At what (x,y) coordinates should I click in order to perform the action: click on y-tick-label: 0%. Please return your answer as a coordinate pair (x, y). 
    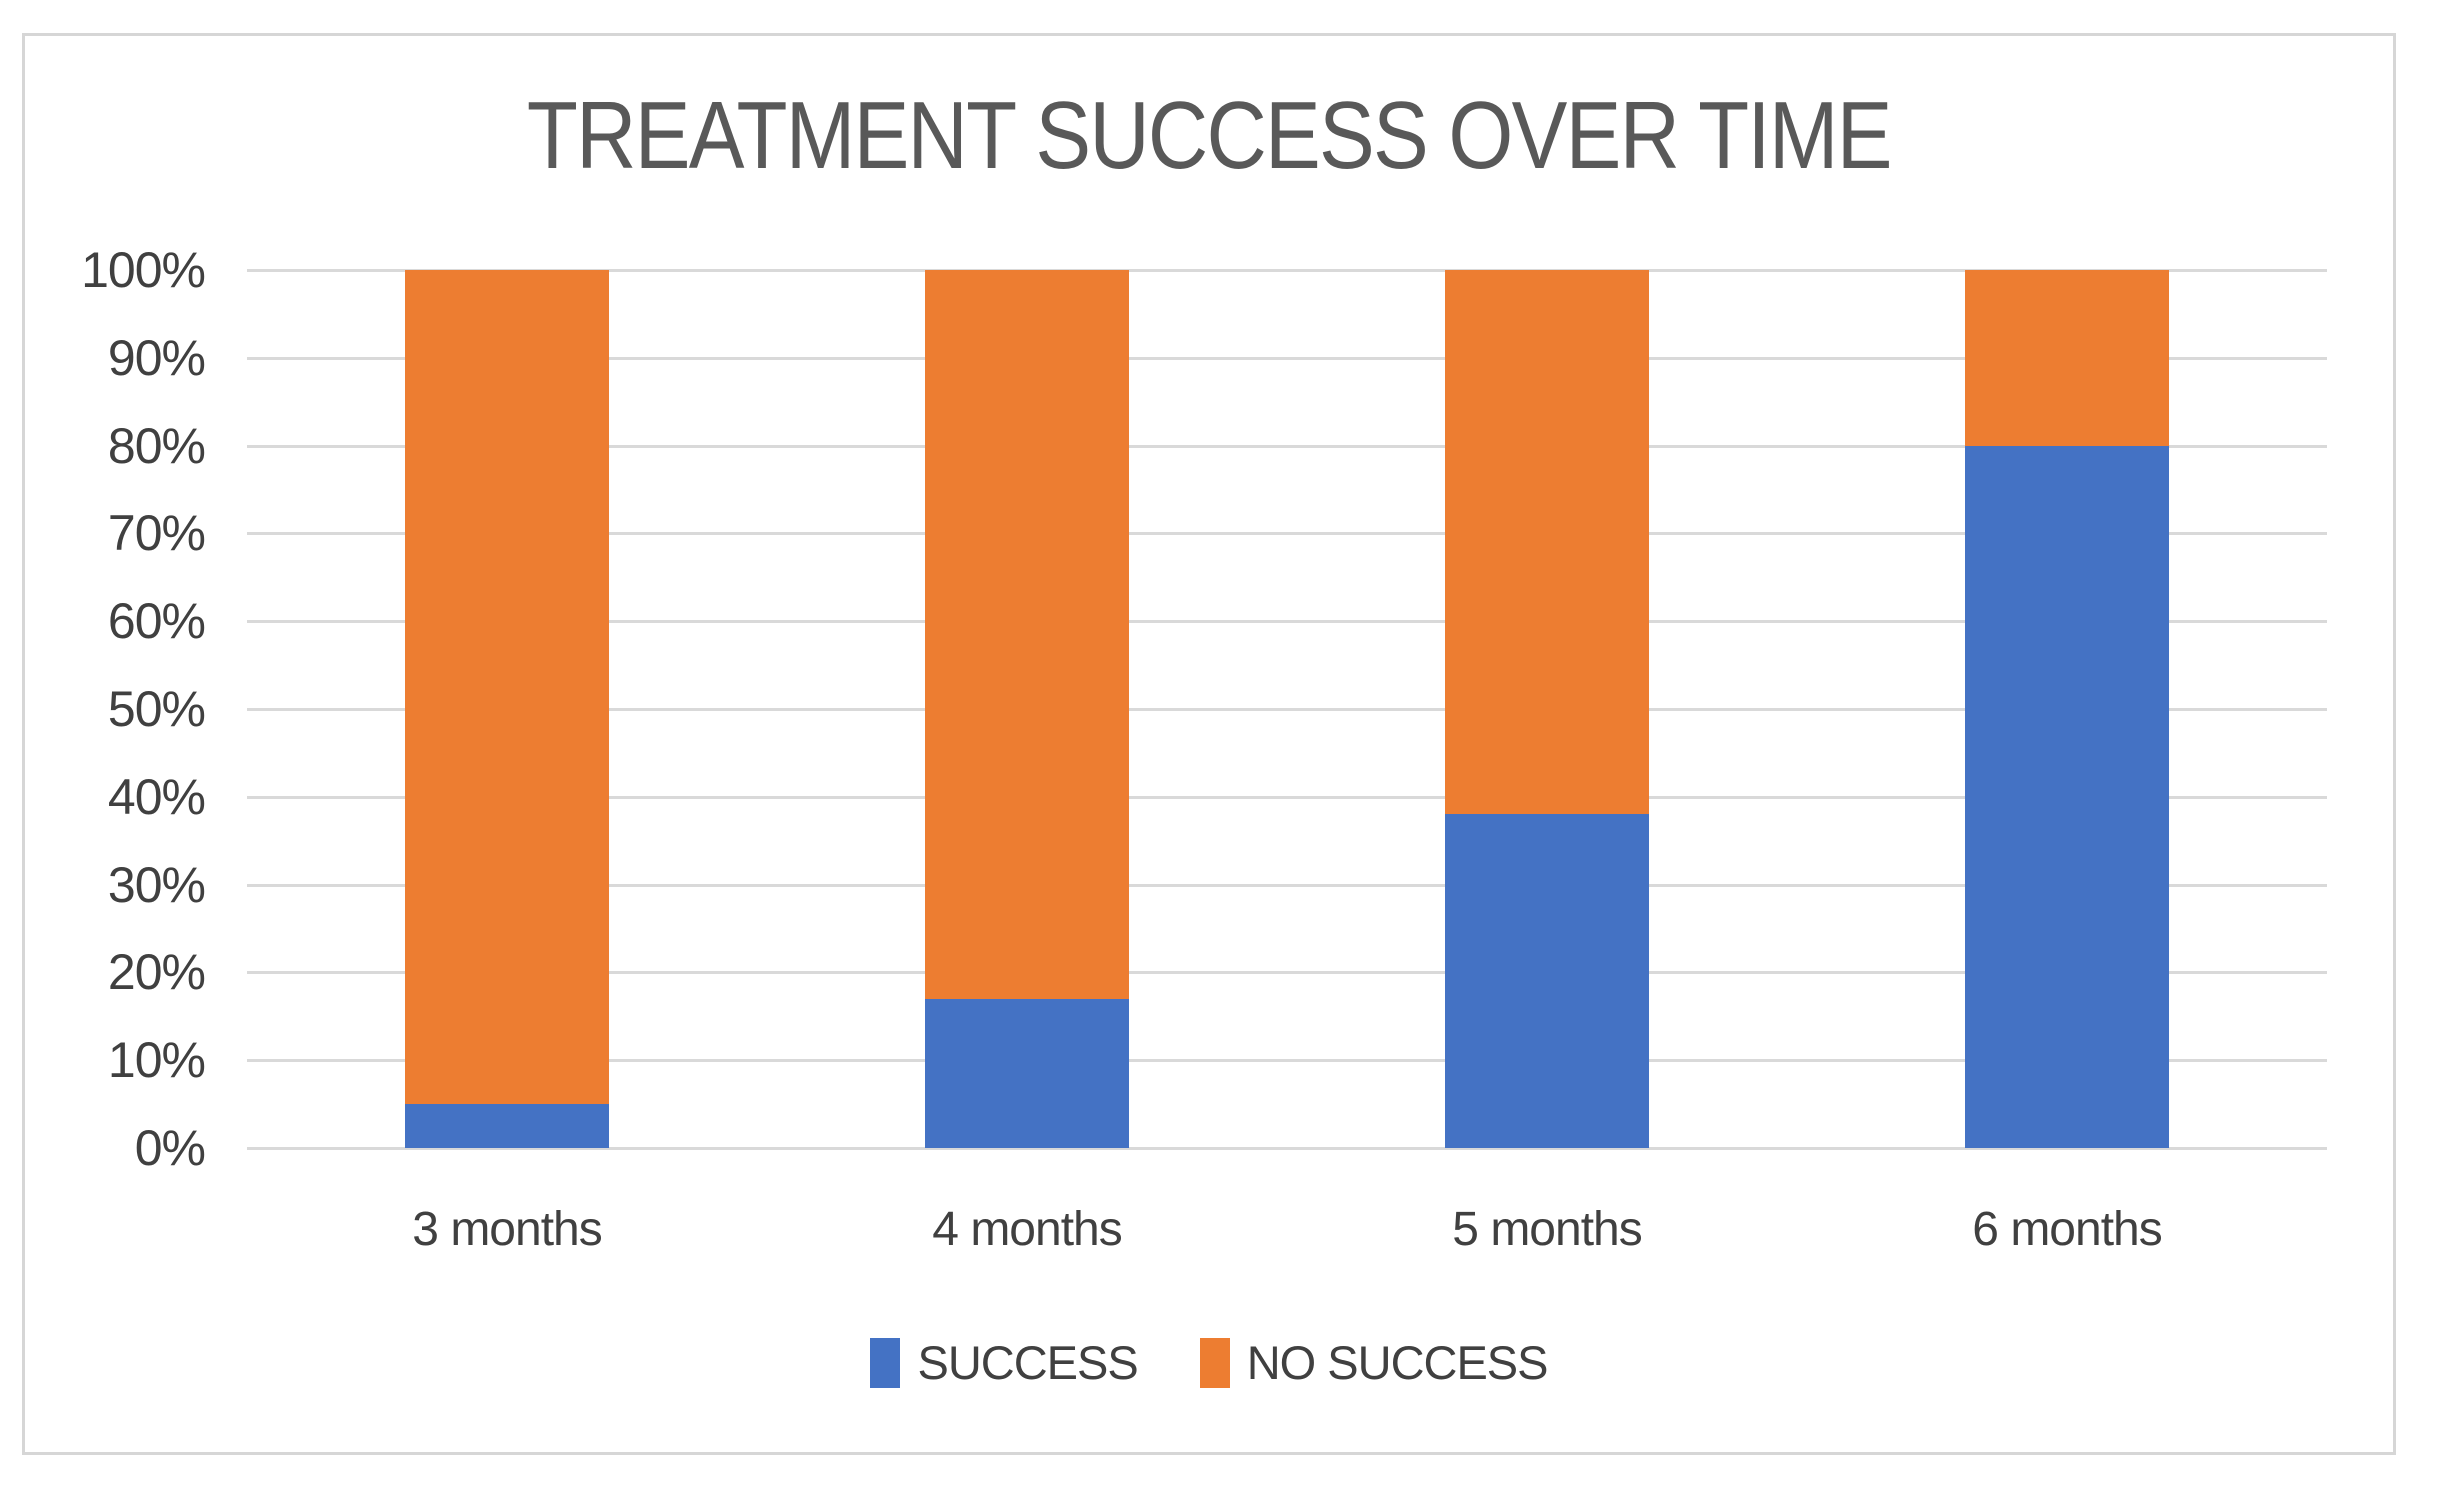
    Looking at the image, I should click on (170, 1148).